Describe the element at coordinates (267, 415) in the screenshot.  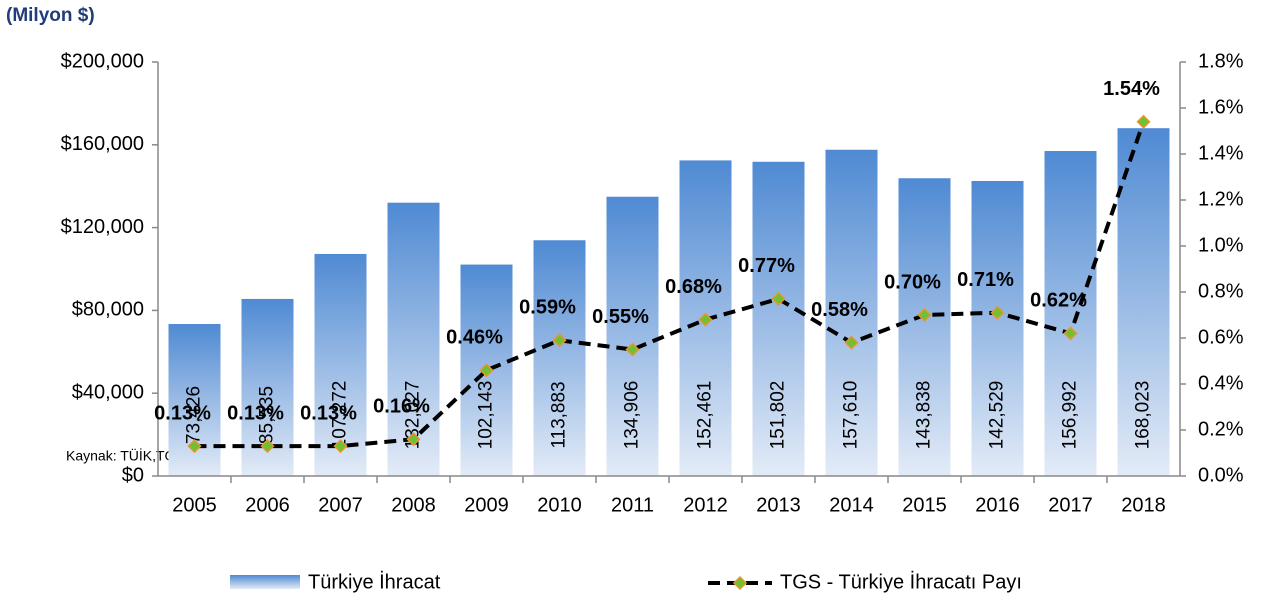
I see `bar-value-label: 85,535` at that location.